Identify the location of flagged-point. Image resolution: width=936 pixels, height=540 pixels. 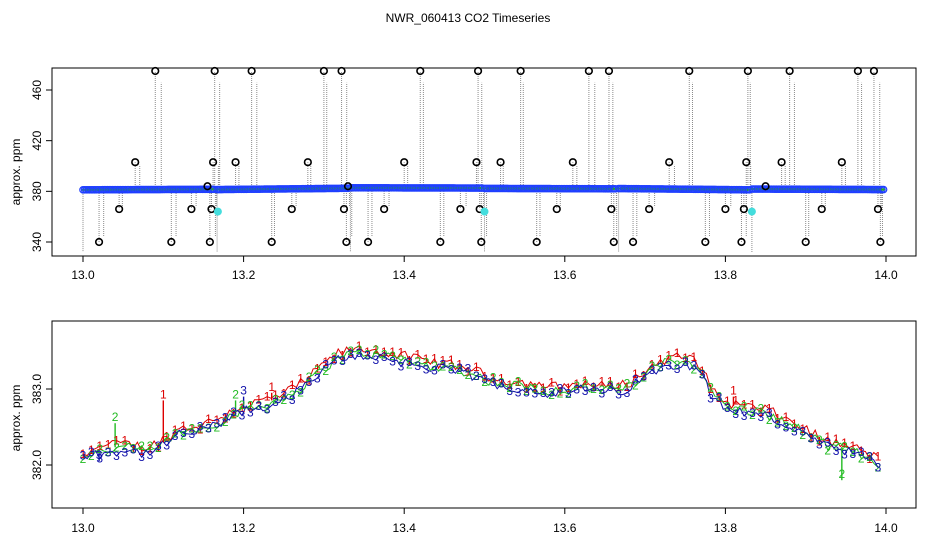
(484, 211).